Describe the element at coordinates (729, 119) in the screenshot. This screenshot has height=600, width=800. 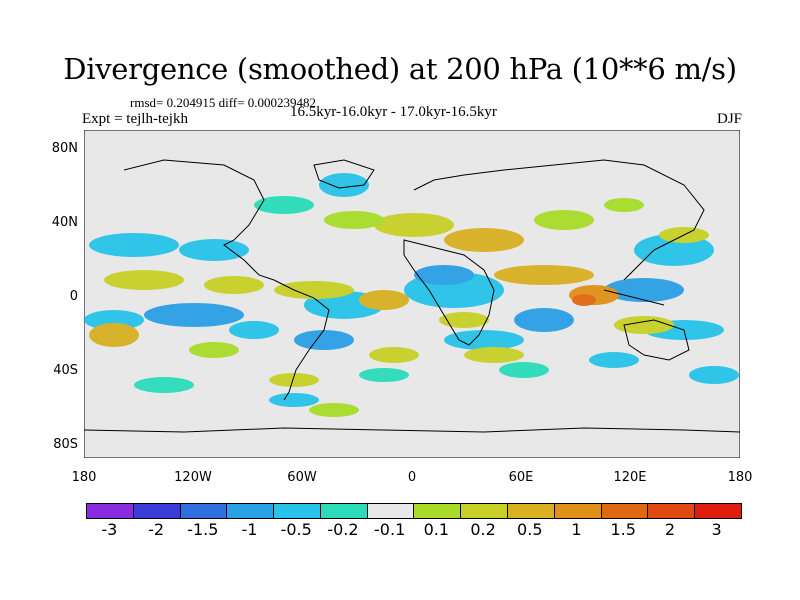
I see `season-label: DJF` at that location.